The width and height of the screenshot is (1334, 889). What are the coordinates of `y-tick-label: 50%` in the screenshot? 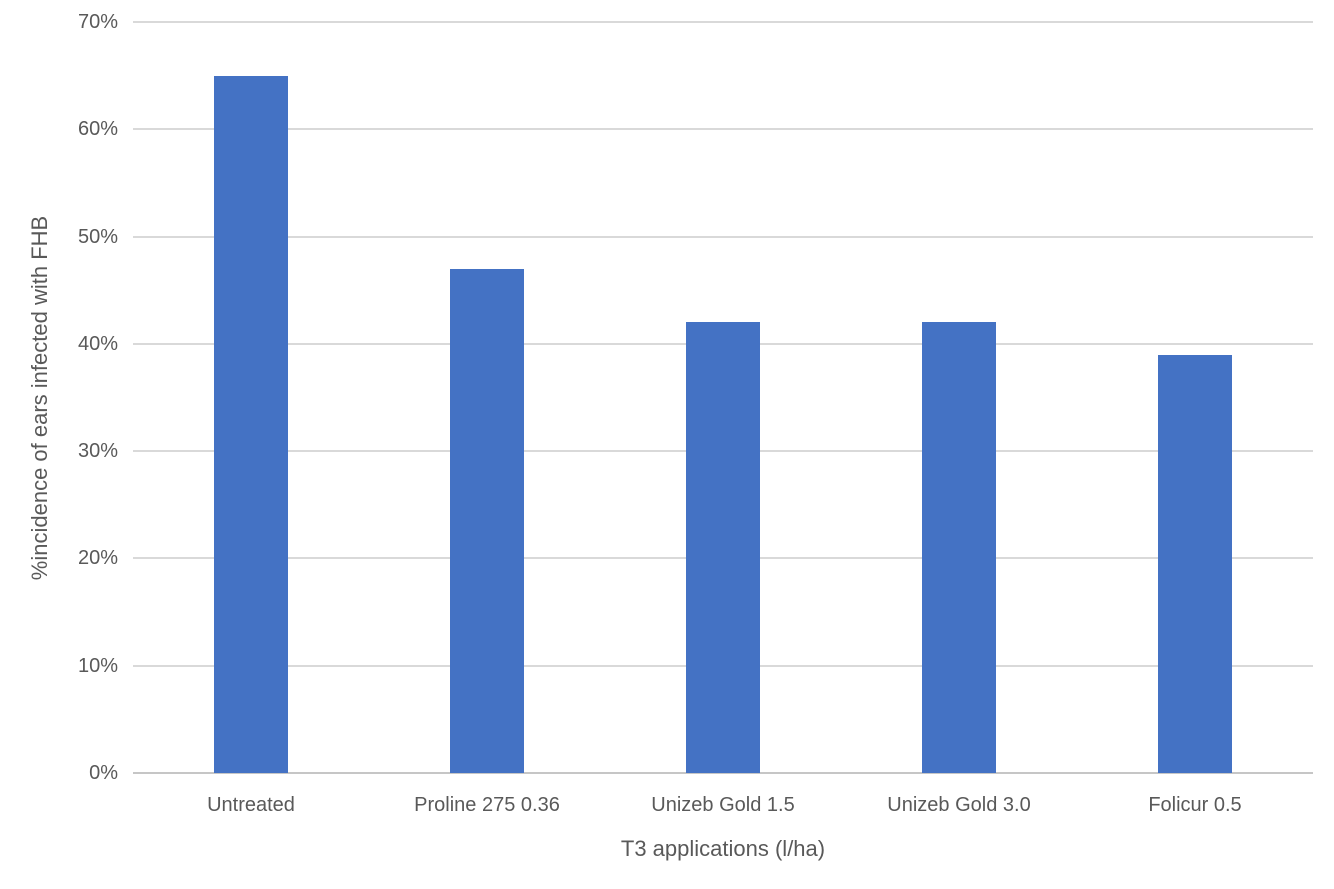 It's located at (97, 236).